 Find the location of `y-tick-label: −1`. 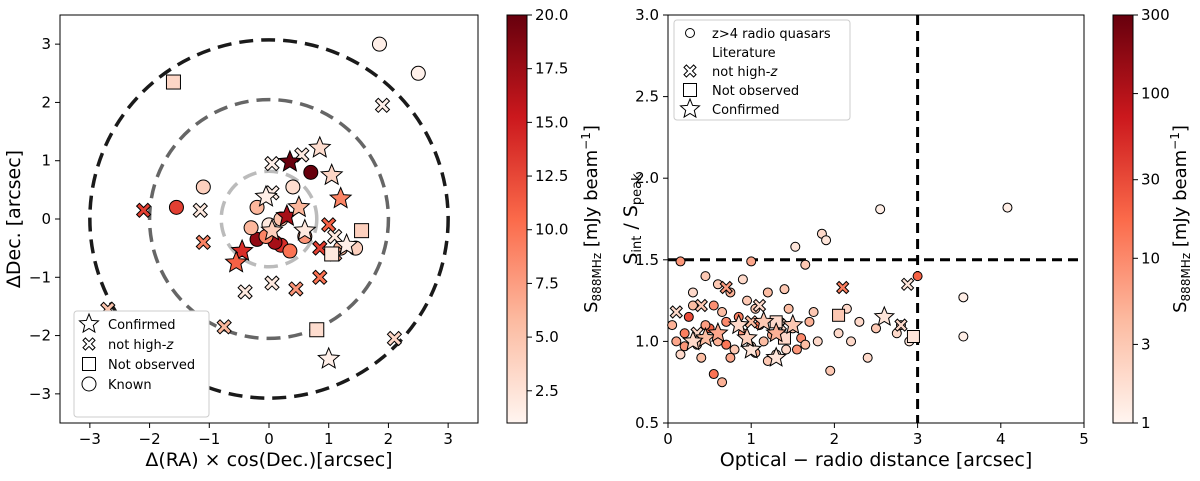

y-tick-label: −1 is located at coordinates (40, 277).